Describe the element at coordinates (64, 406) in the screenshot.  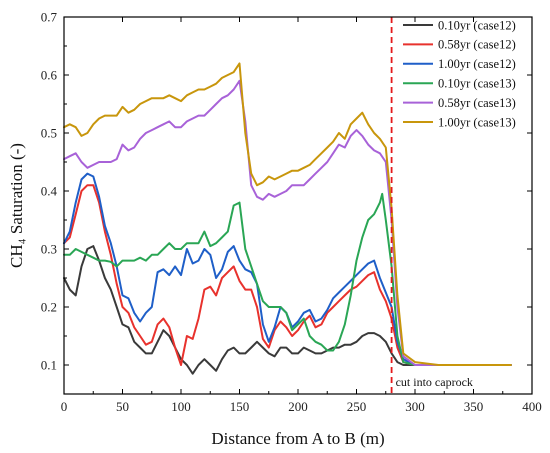
I see `x-tick-label: 0` at that location.